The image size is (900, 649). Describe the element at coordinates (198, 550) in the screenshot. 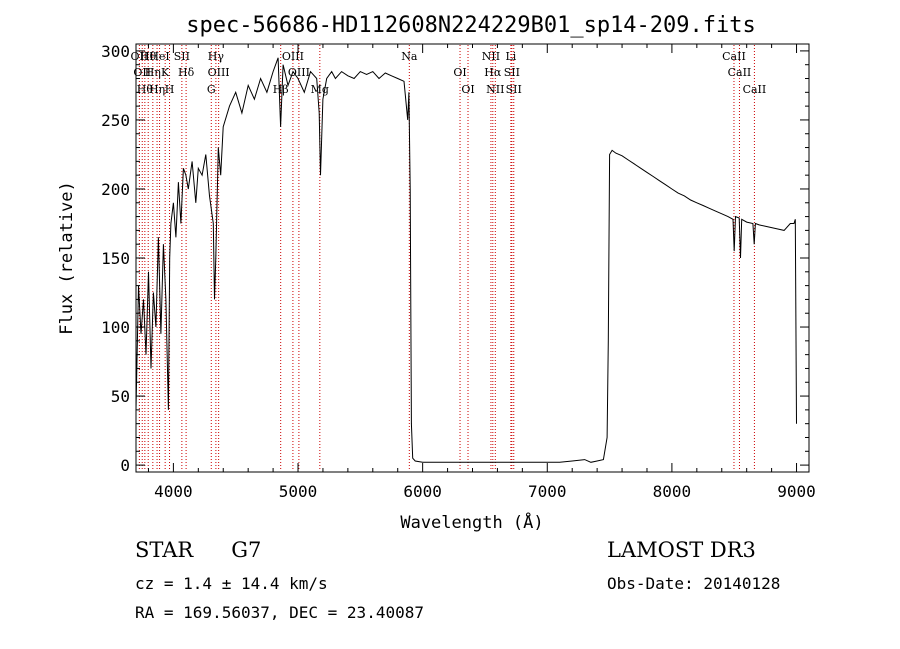

I see `object-type: STAR G7` at that location.